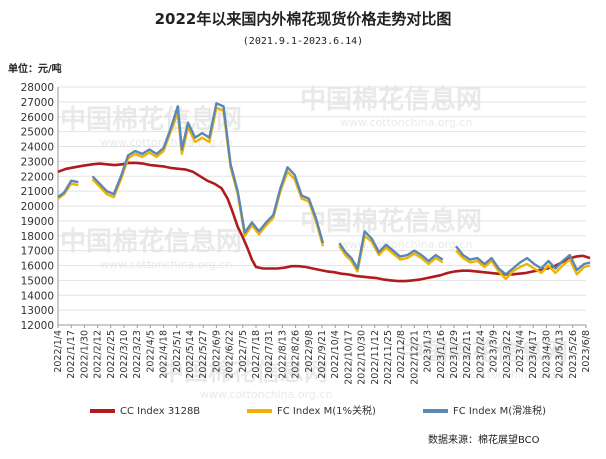 This screenshot has width=606, height=459. What do you see at coordinates (230, 354) in the screenshot?
I see `x-tick-label: 2022/6/22` at bounding box center [230, 354].